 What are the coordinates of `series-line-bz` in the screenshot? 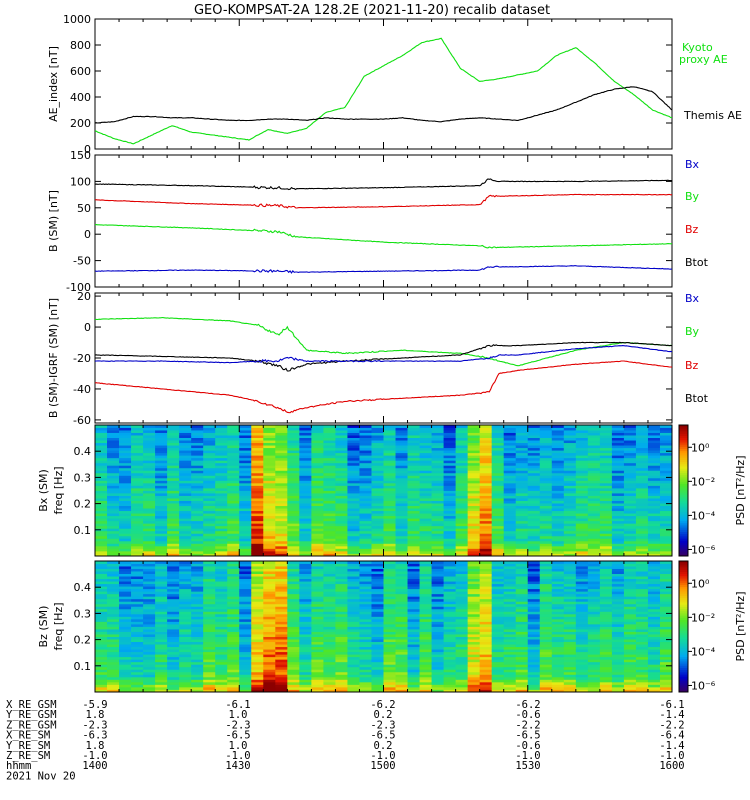 It's located at (383, 341).